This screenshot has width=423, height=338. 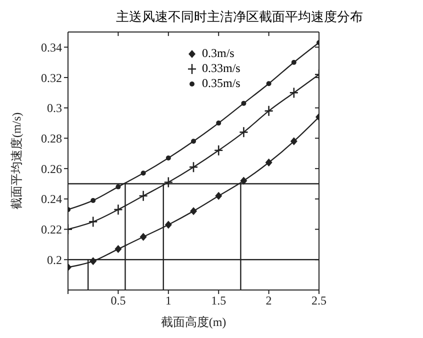 What do you see at coordinates (218, 301) in the screenshot?
I see `x-tick-label: 1.5` at bounding box center [218, 301].